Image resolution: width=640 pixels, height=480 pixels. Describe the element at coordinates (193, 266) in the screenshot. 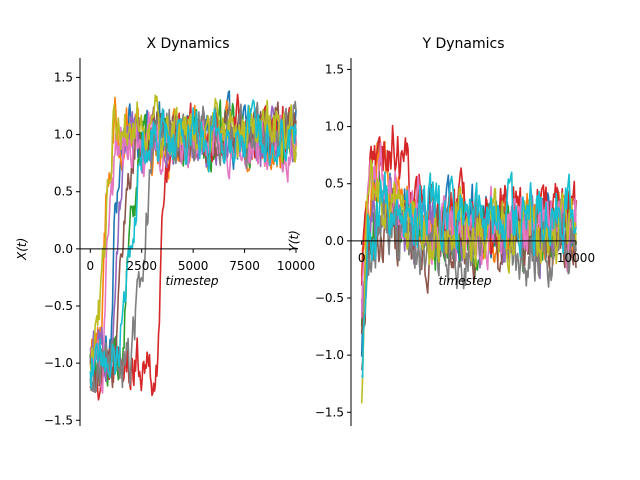

I see `x-tick-label: 5000` at that location.